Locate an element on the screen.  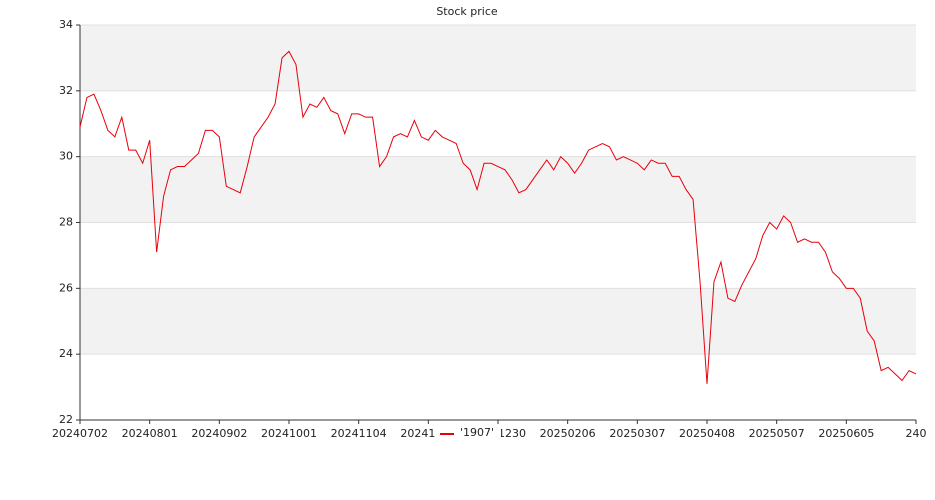
chart-title: Stock price is located at coordinates (467, 11).